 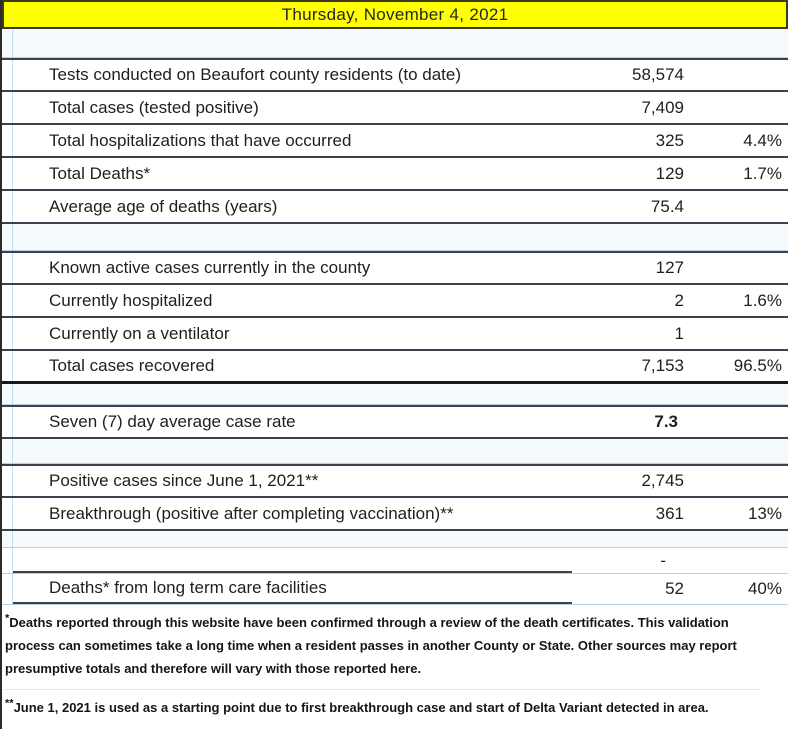 I want to click on row-label: Total cases recovered, so click(x=132, y=365).